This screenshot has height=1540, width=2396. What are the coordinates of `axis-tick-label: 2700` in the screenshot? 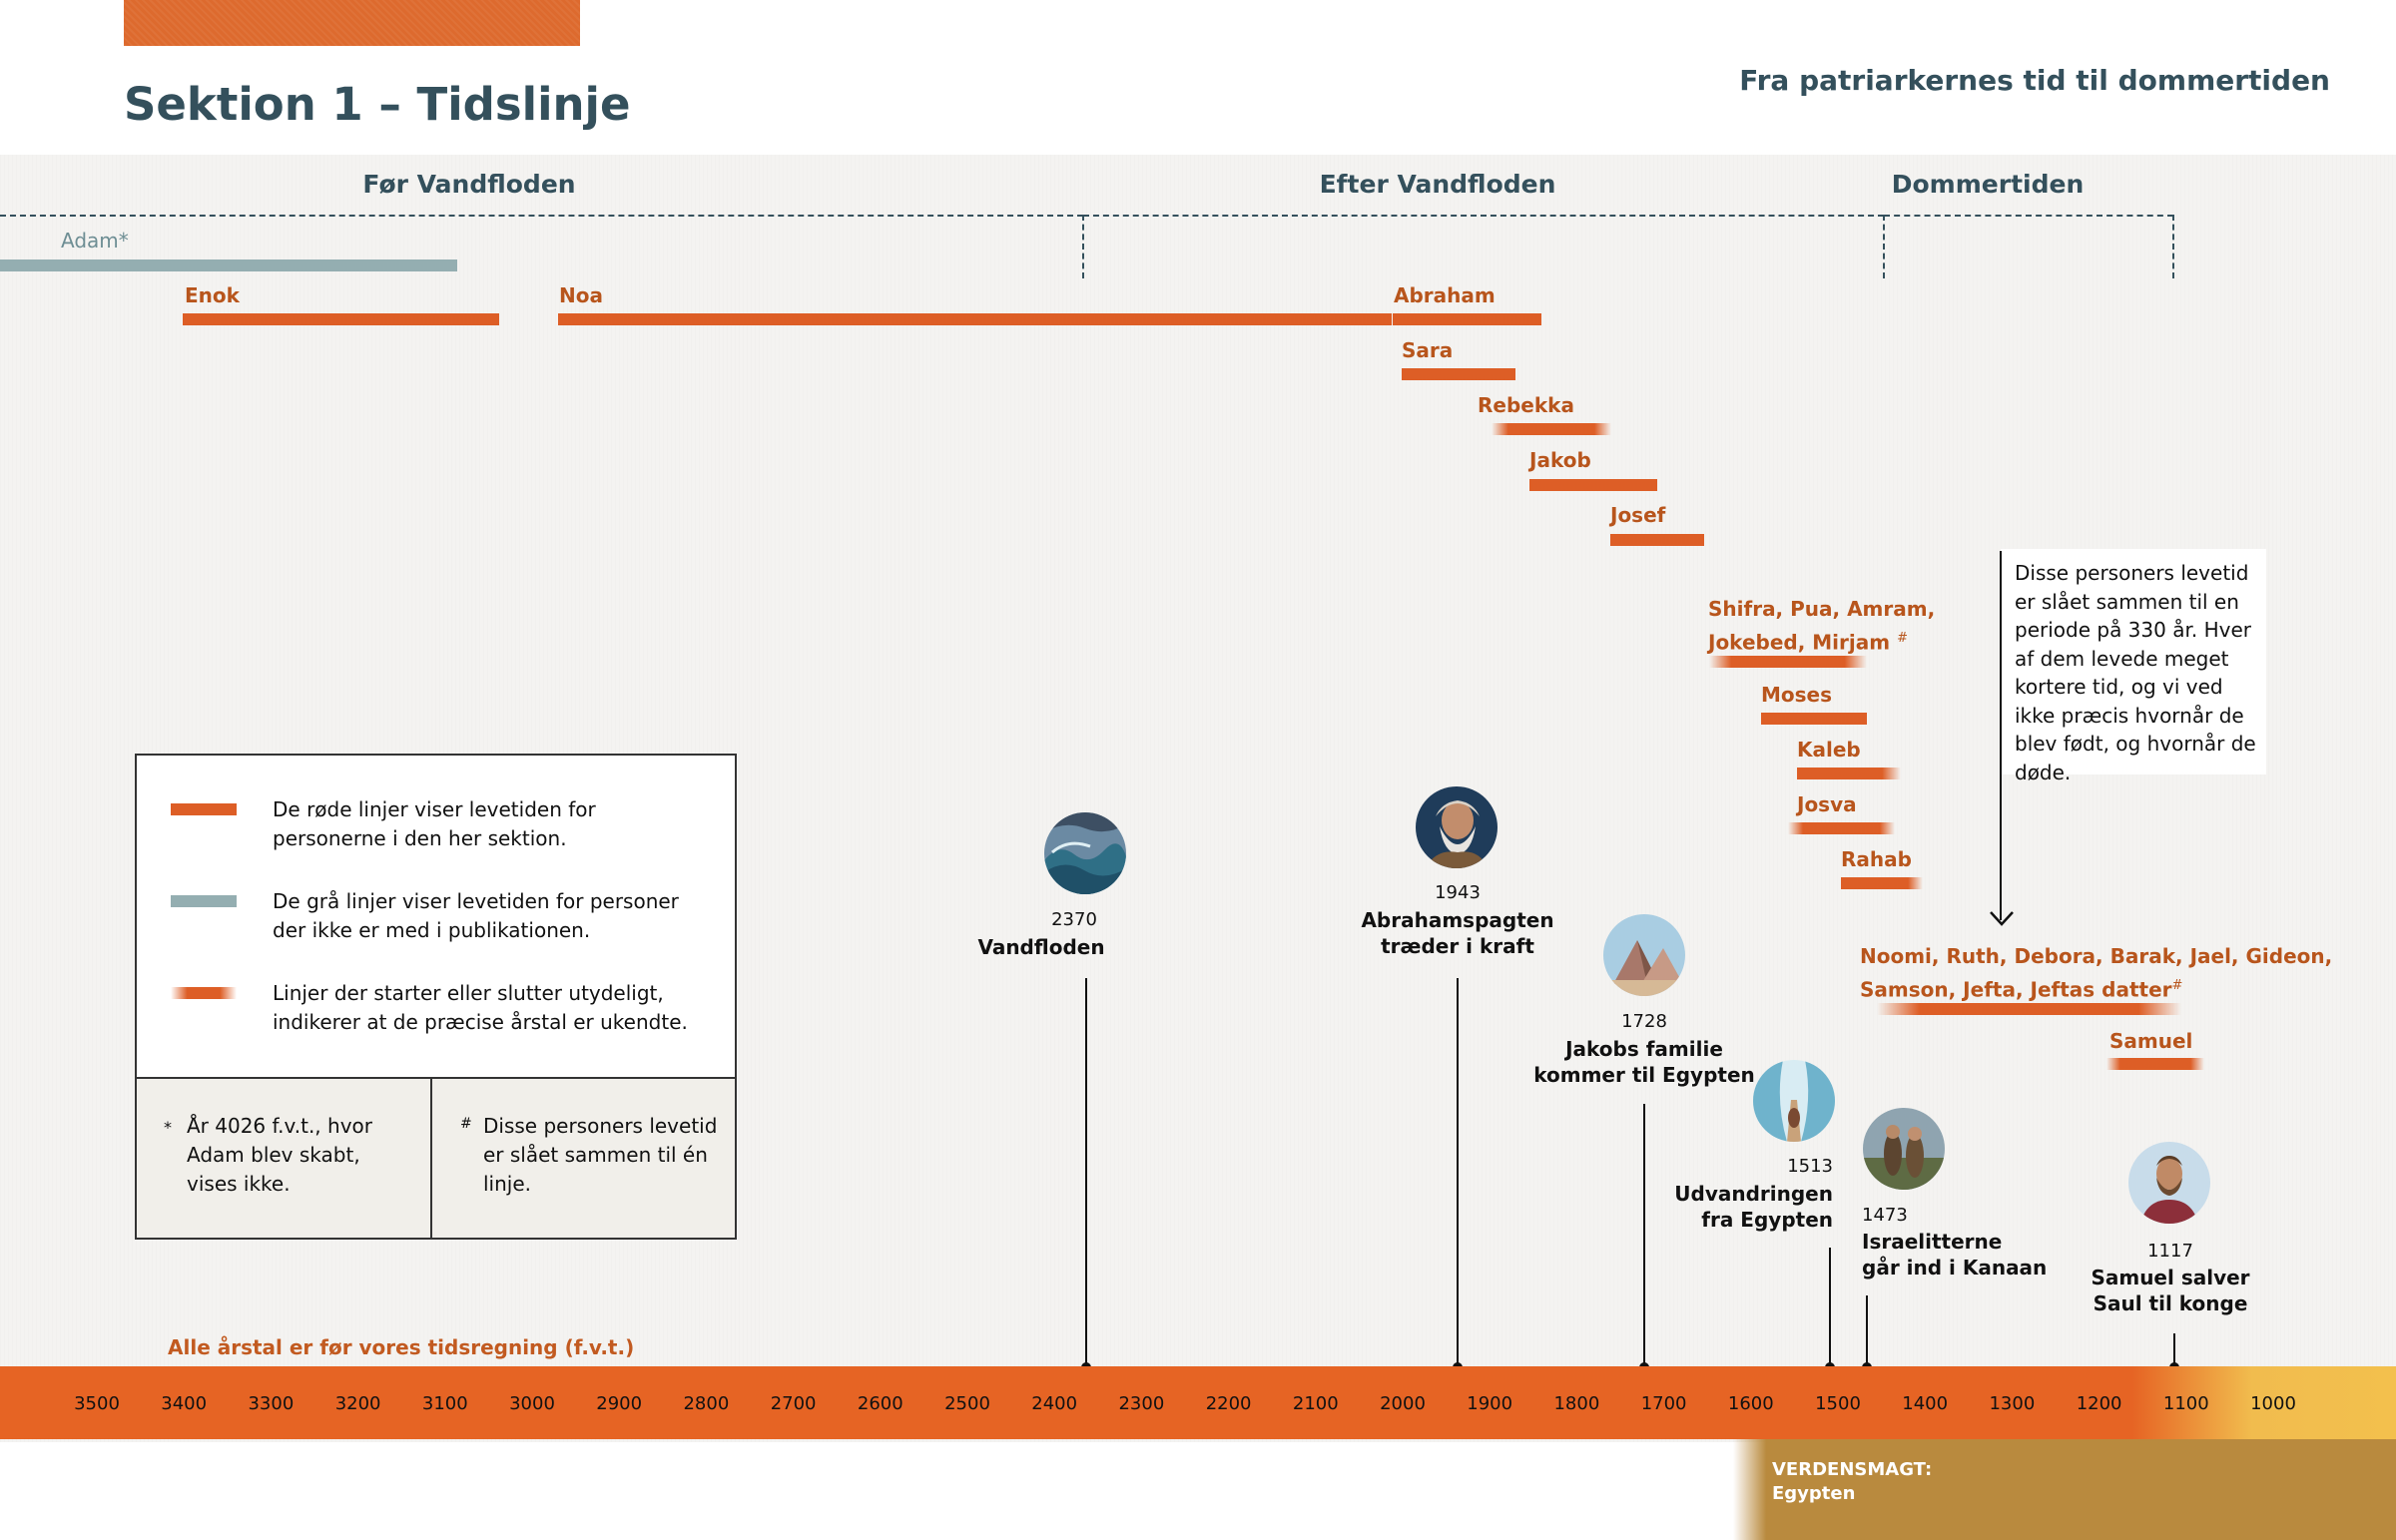 It's located at (793, 1403).